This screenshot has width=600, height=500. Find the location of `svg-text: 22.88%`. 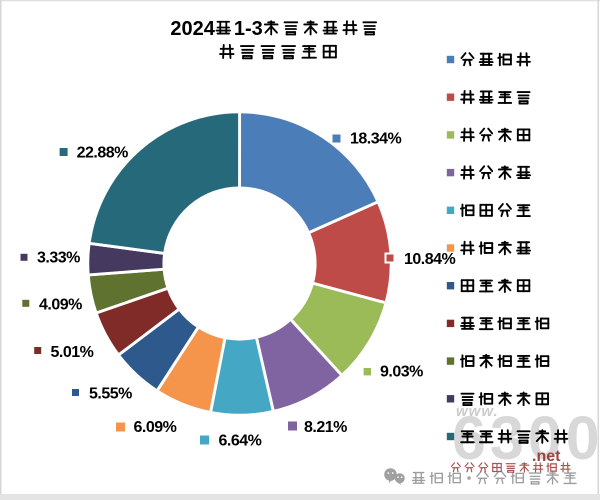

svg-text: 22.88% is located at coordinates (103, 153).